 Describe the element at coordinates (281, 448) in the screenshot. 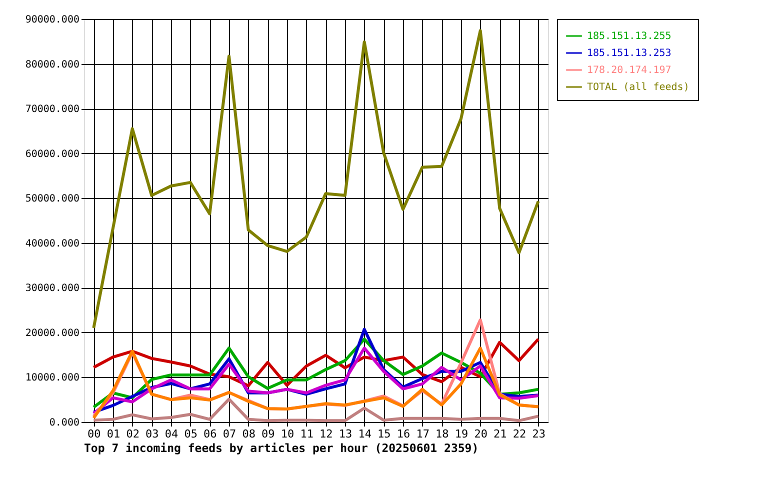

I see `text: Top 7 incoming feeds by articles per hour (20250601 2359)` at that location.